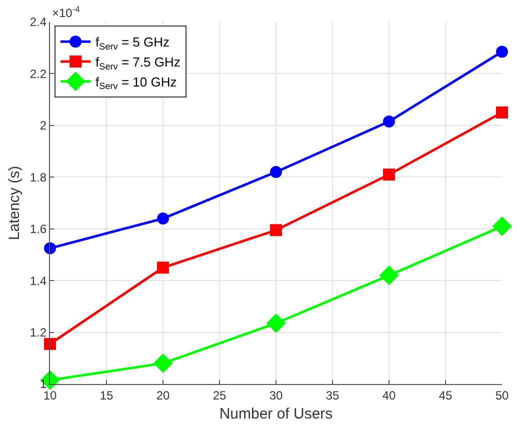  What do you see at coordinates (38, 332) in the screenshot?
I see `y-tick-label: 1.2` at bounding box center [38, 332].